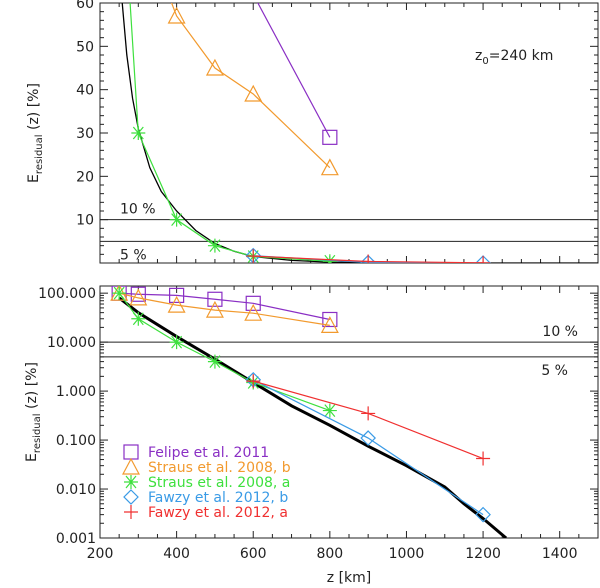 The image size is (600, 588). I want to click on x-tick-label: 200, so click(100, 554).